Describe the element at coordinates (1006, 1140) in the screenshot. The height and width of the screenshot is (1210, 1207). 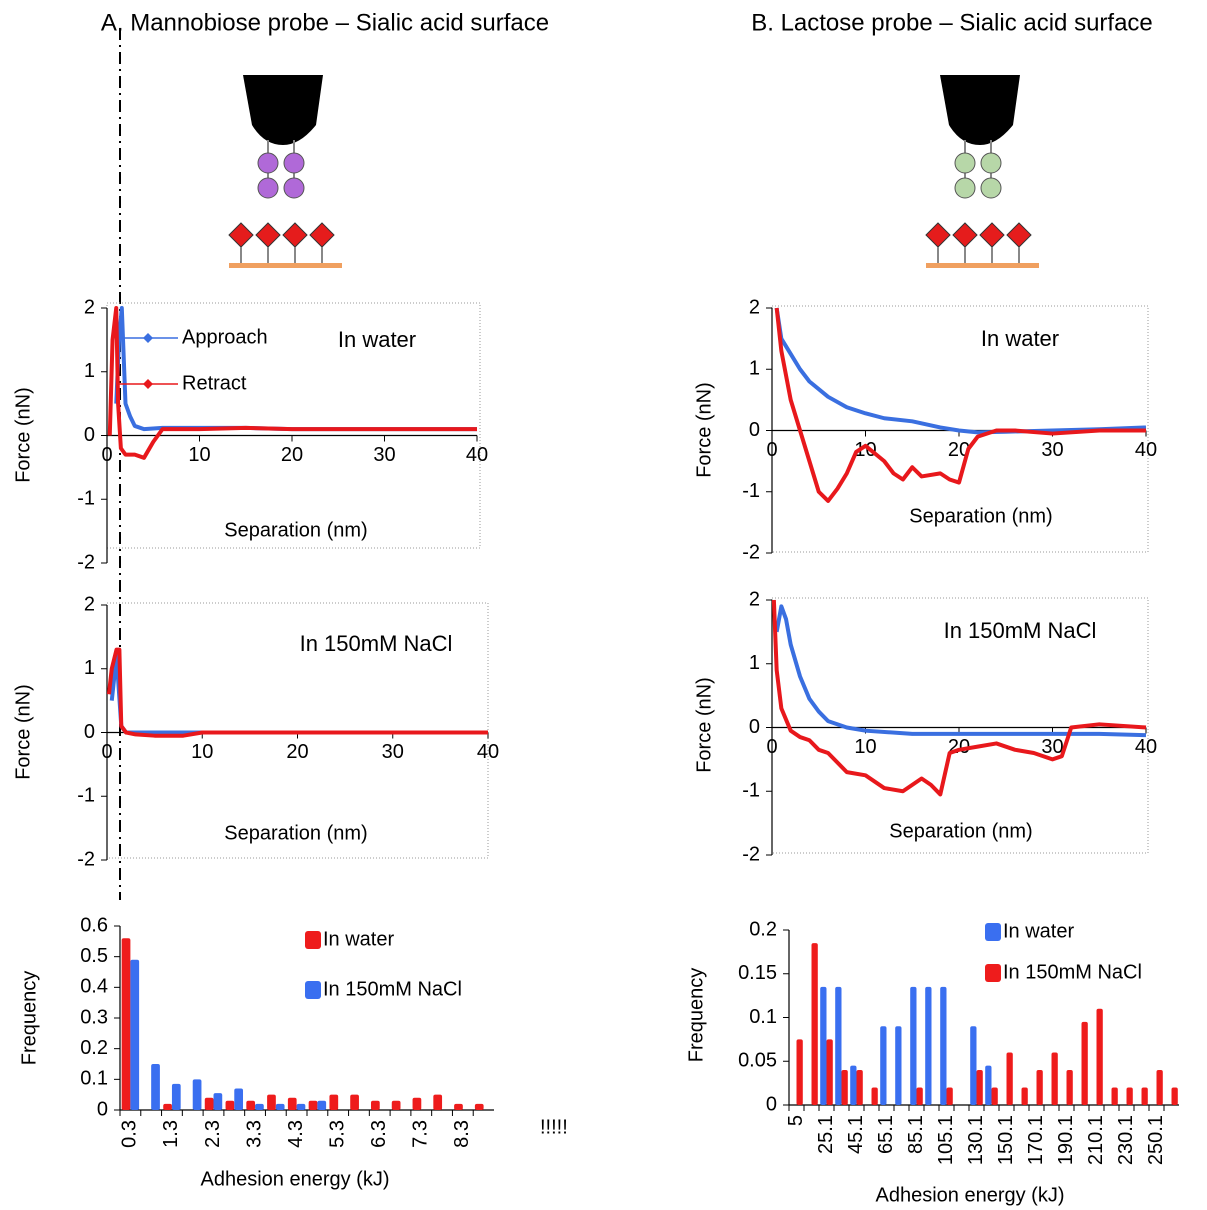
I see `x-tick-label: 150.1` at that location.